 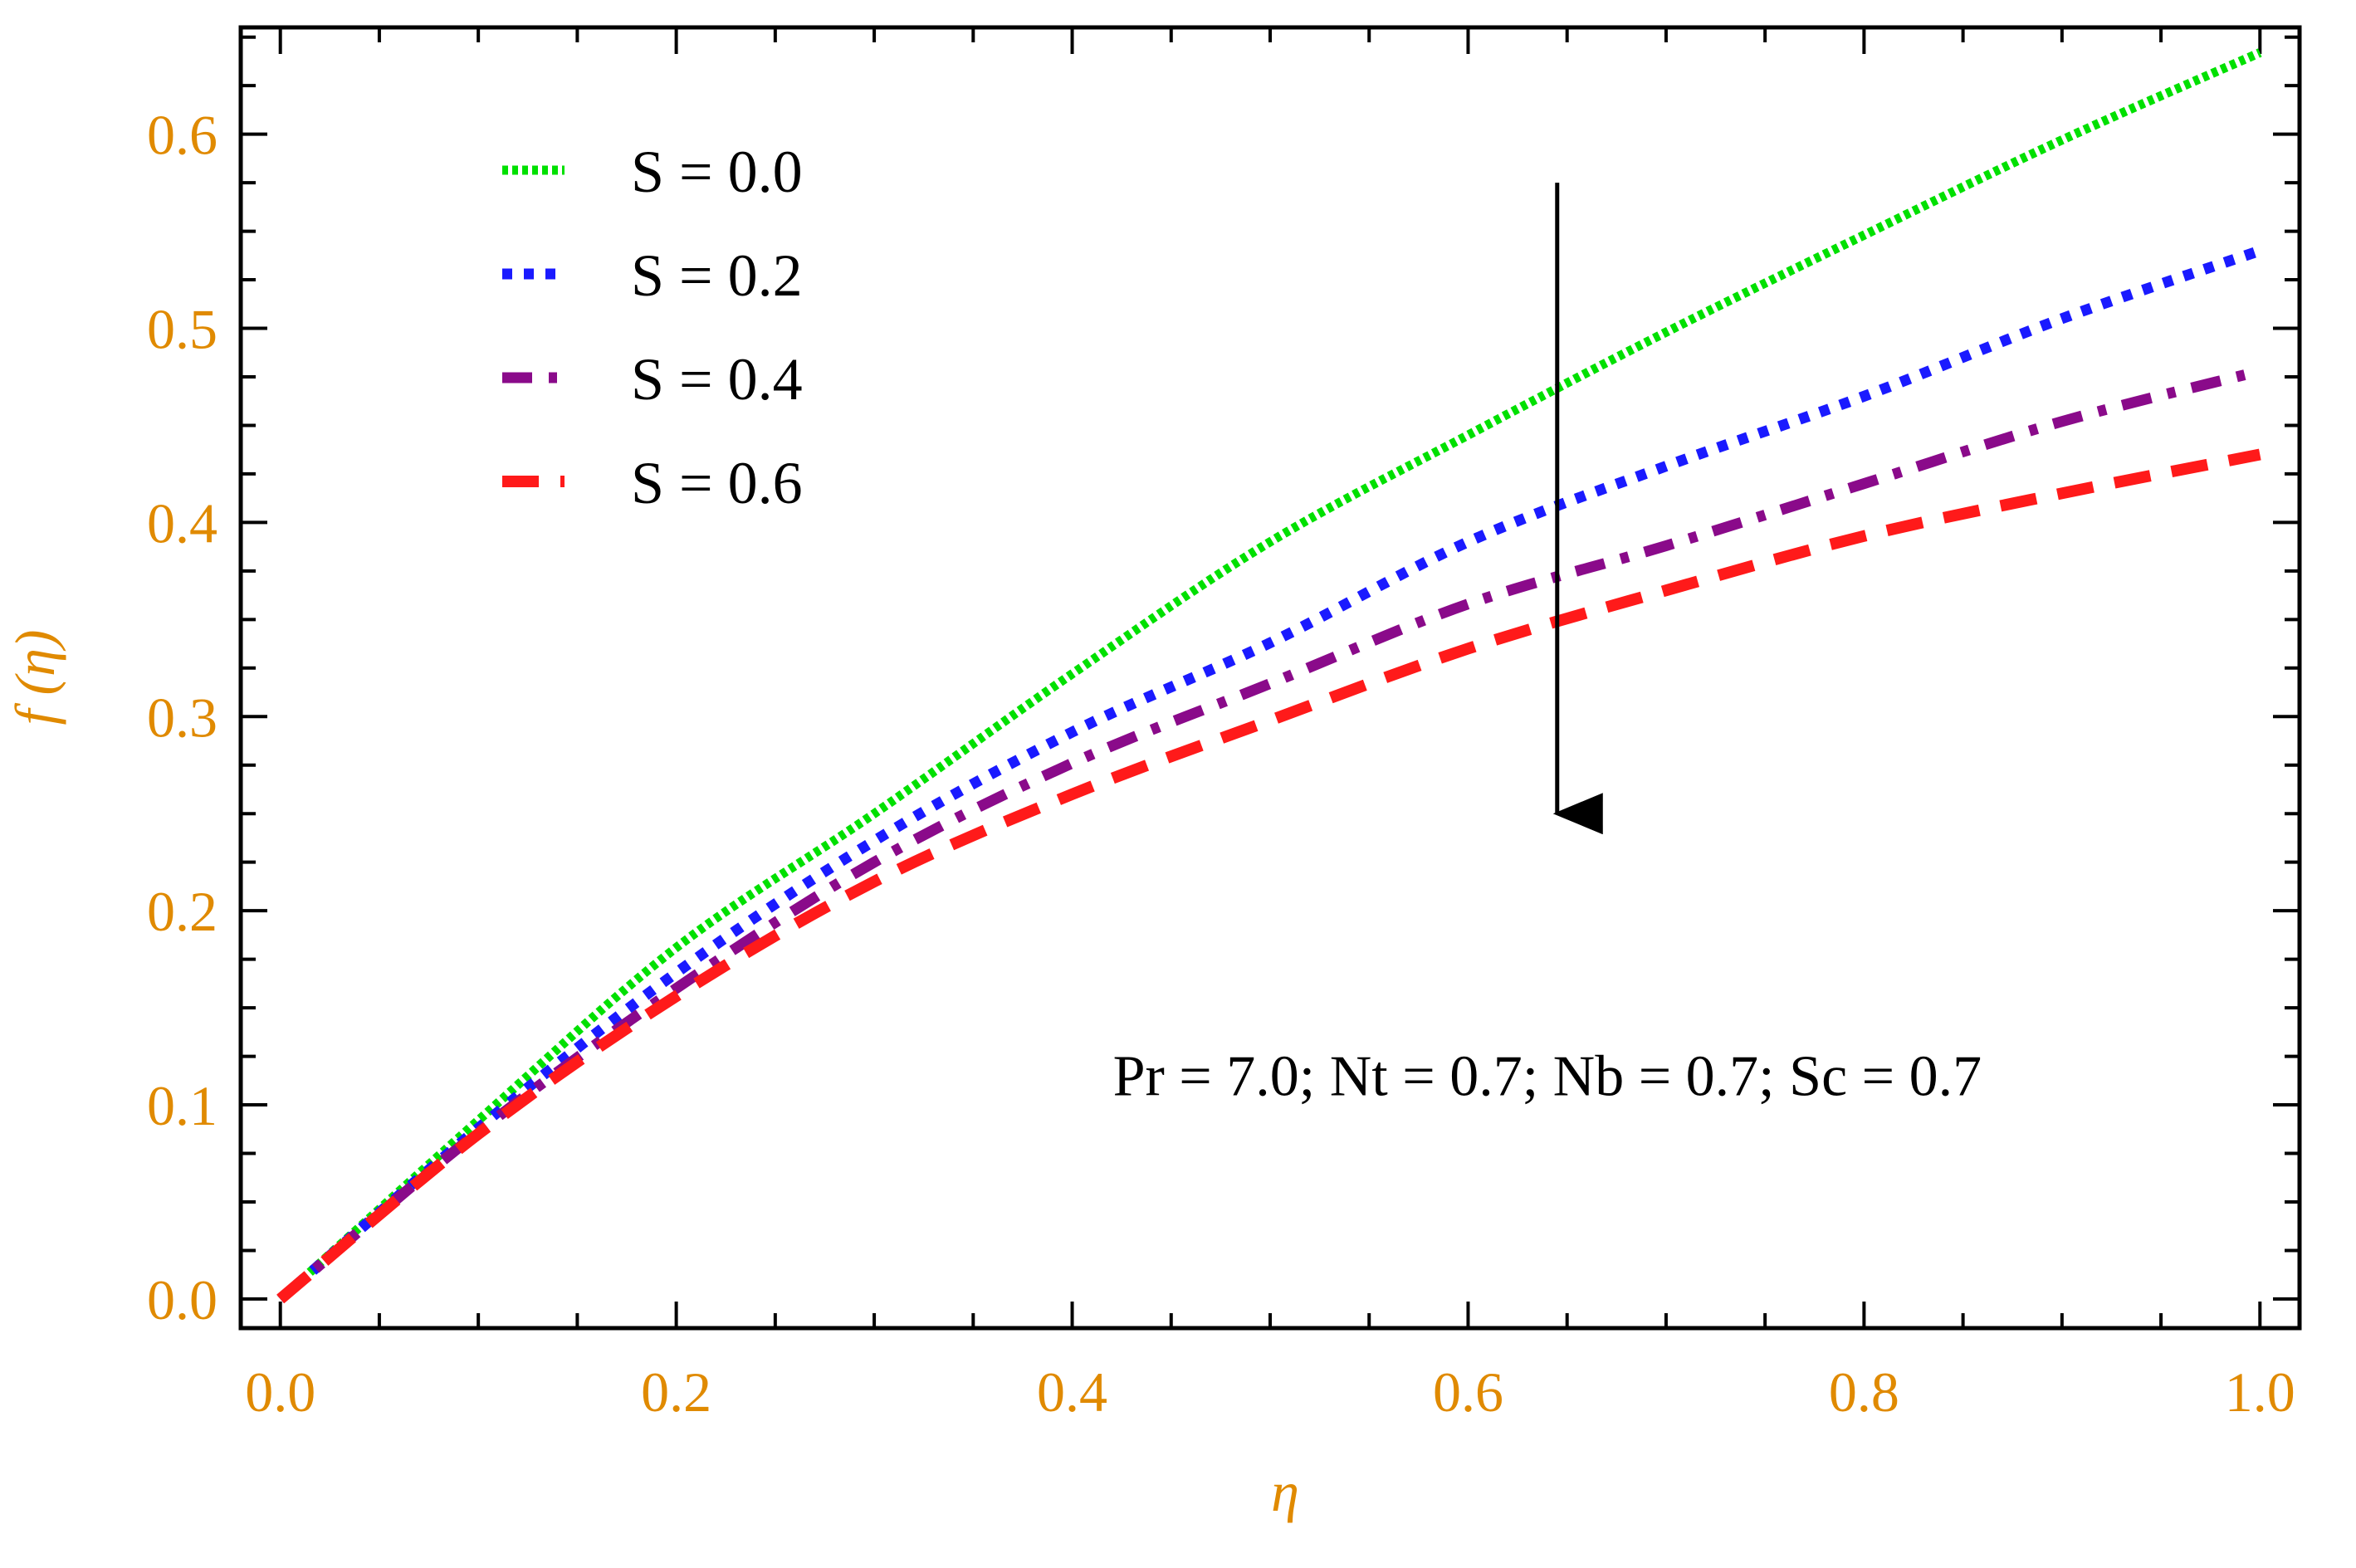 I want to click on legend-label: S = 0.4, so click(x=717, y=380).